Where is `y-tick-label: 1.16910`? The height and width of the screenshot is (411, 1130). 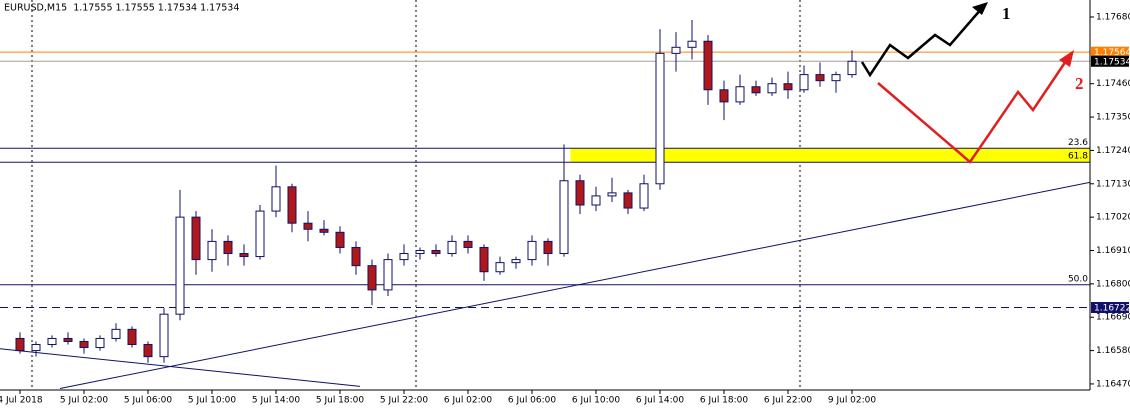 y-tick-label: 1.16910 is located at coordinates (1113, 251).